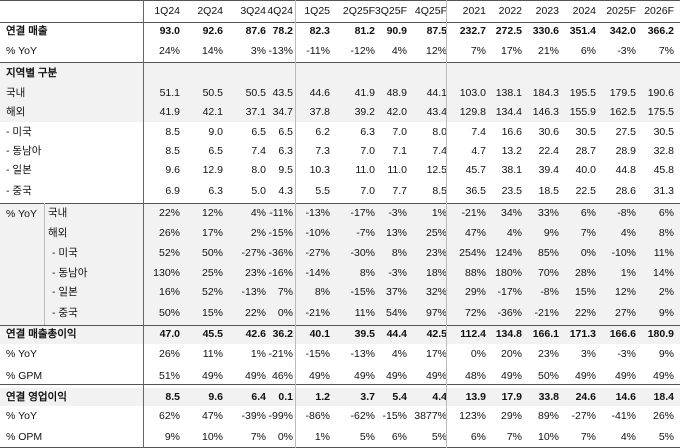 This screenshot has width=680, height=448. What do you see at coordinates (319, 334) in the screenshot?
I see `value-cell: 40.1` at bounding box center [319, 334].